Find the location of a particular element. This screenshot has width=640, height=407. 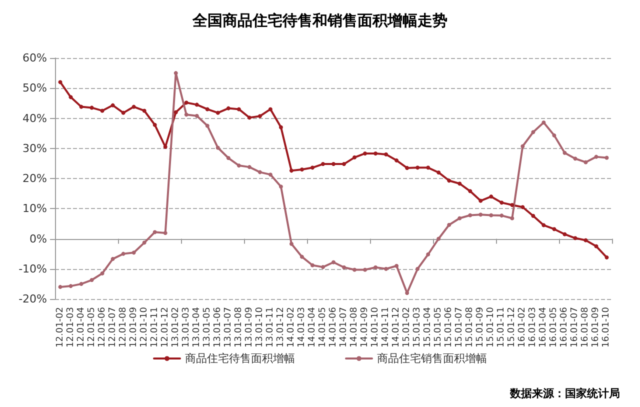

x-tick-label: 16.01-03 is located at coordinates (533, 327).